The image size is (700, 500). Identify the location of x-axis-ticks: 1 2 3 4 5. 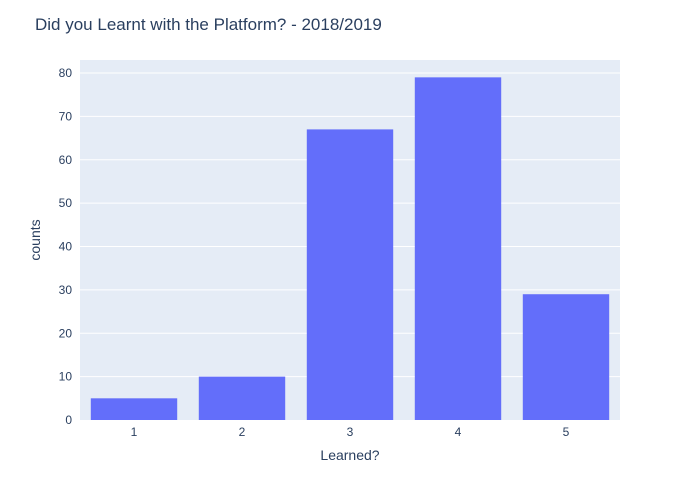
(350, 432).